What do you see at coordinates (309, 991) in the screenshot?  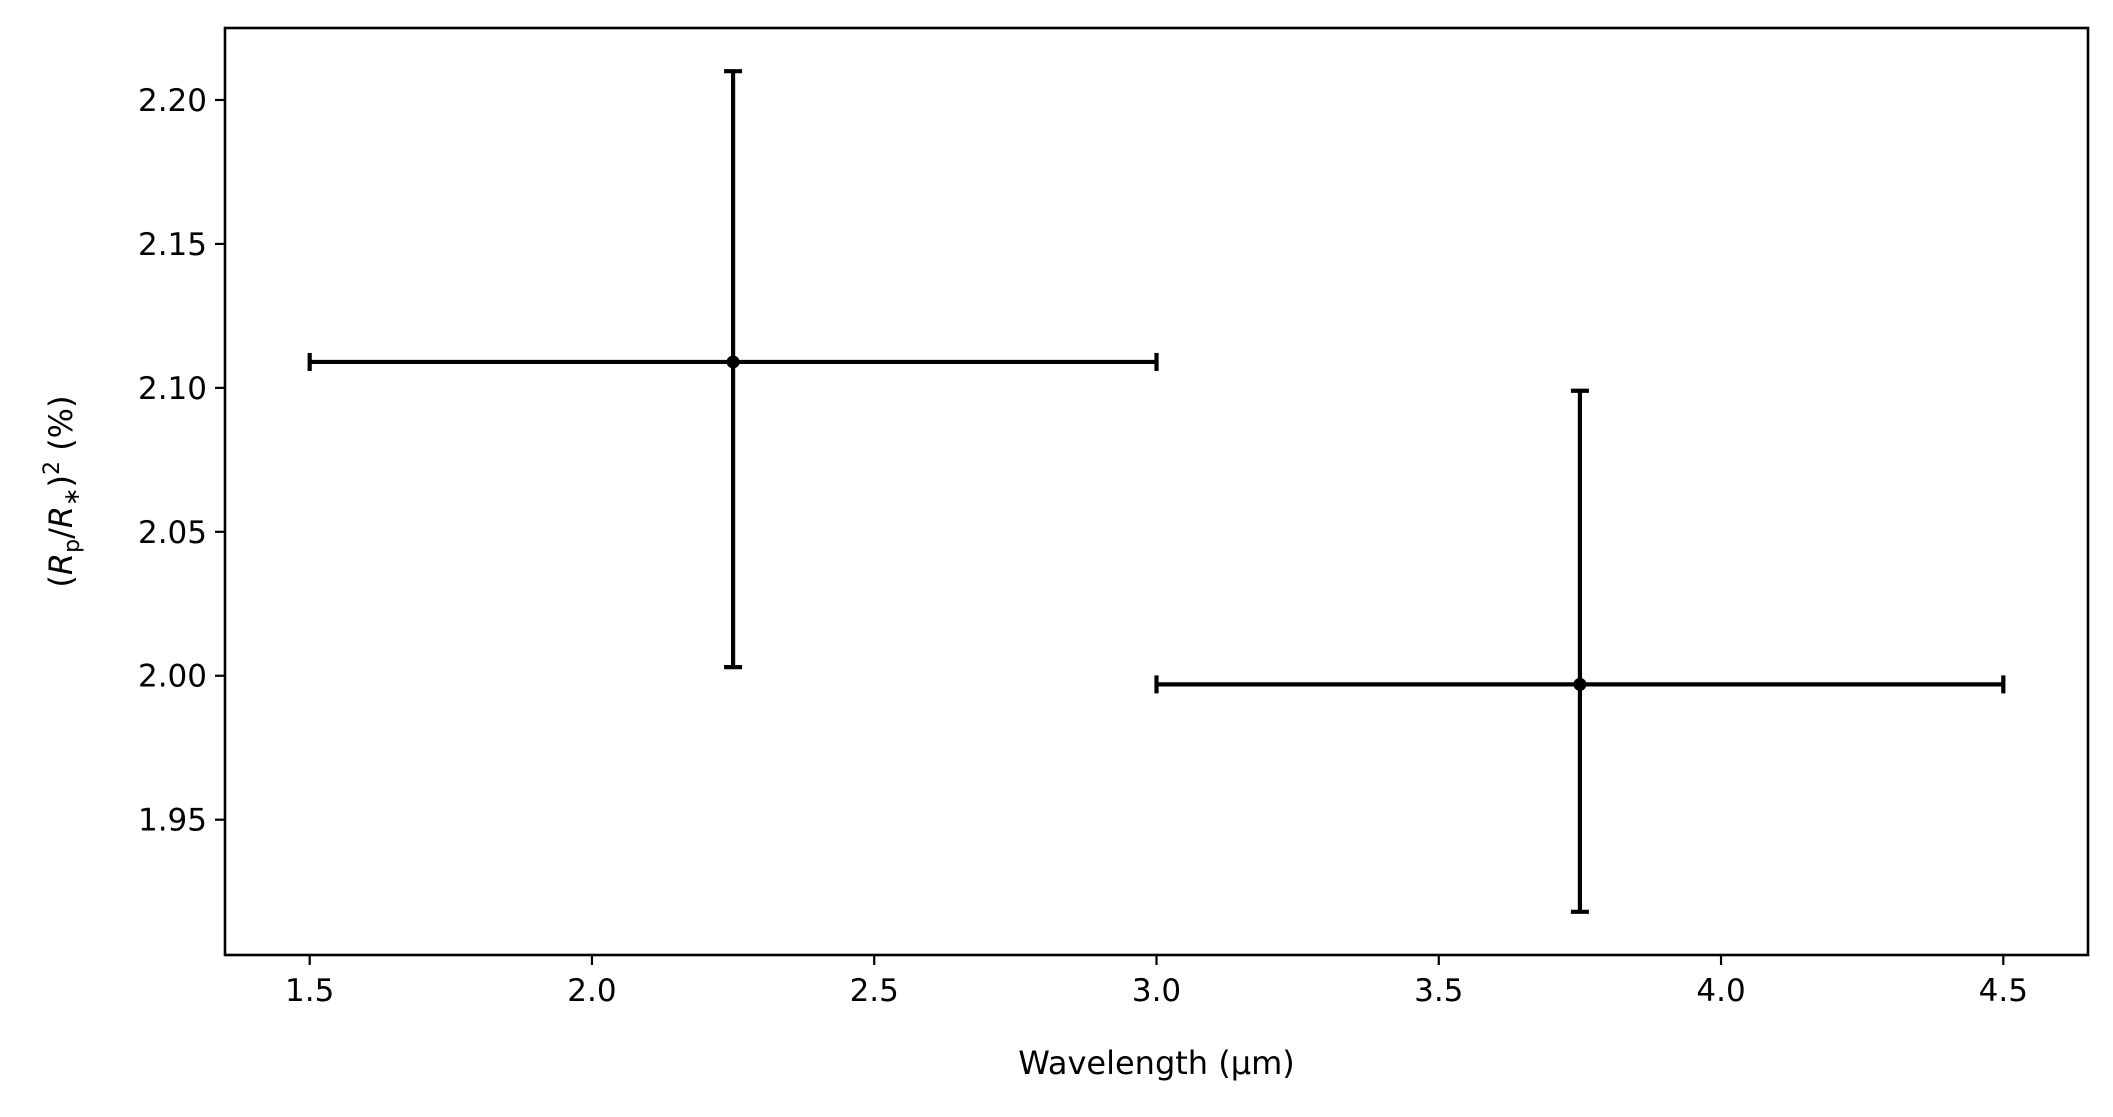 I see `x-tick-label: 1.5` at bounding box center [309, 991].